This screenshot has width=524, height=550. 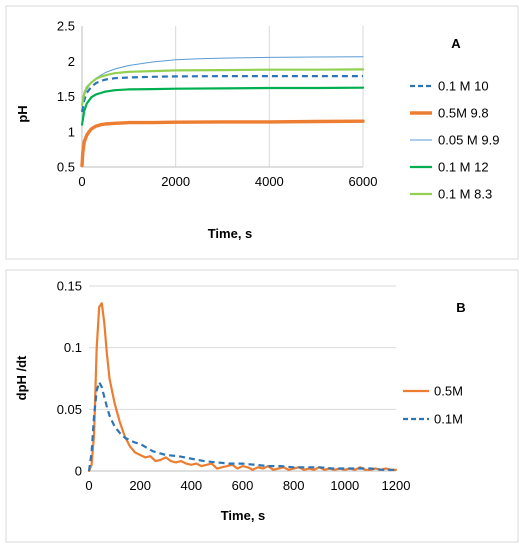 What do you see at coordinates (294, 485) in the screenshot?
I see `panel-b-x-tick-label: 800` at bounding box center [294, 485].